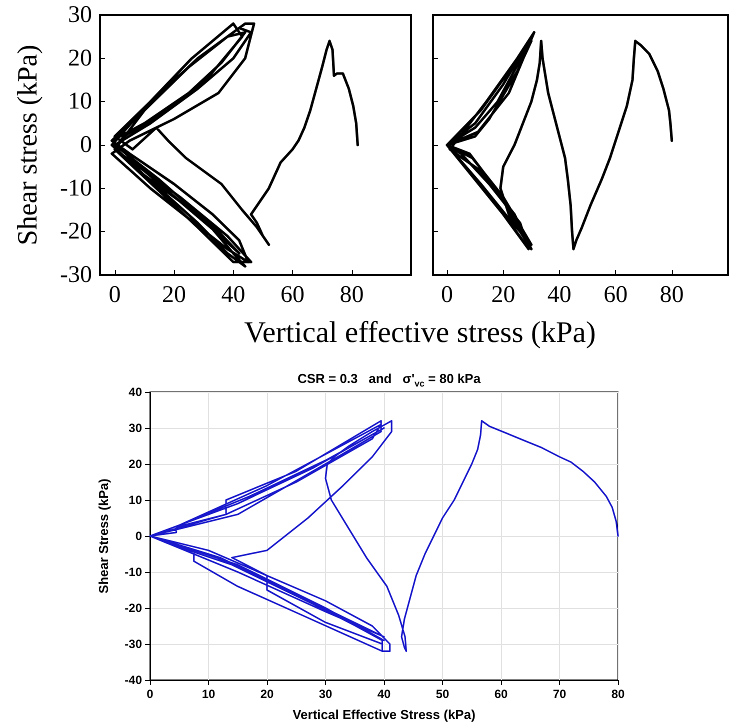 This screenshot has height=726, width=732. I want to click on x-axis-title: Vertical Effective Stress (kPa), so click(384, 714).